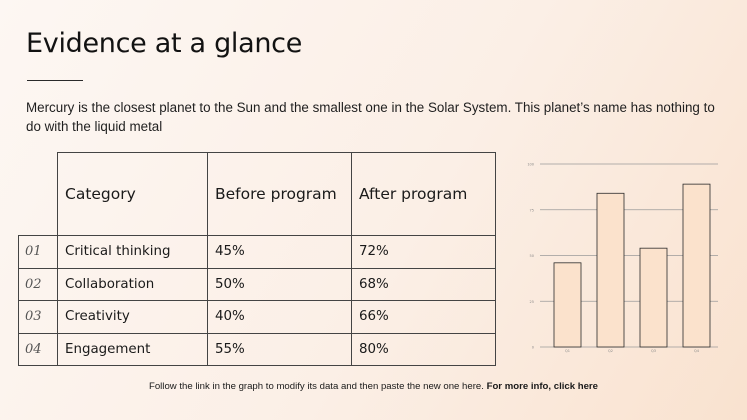 Image resolution: width=747 pixels, height=420 pixels. I want to click on row-after-value: 68%, so click(423, 284).